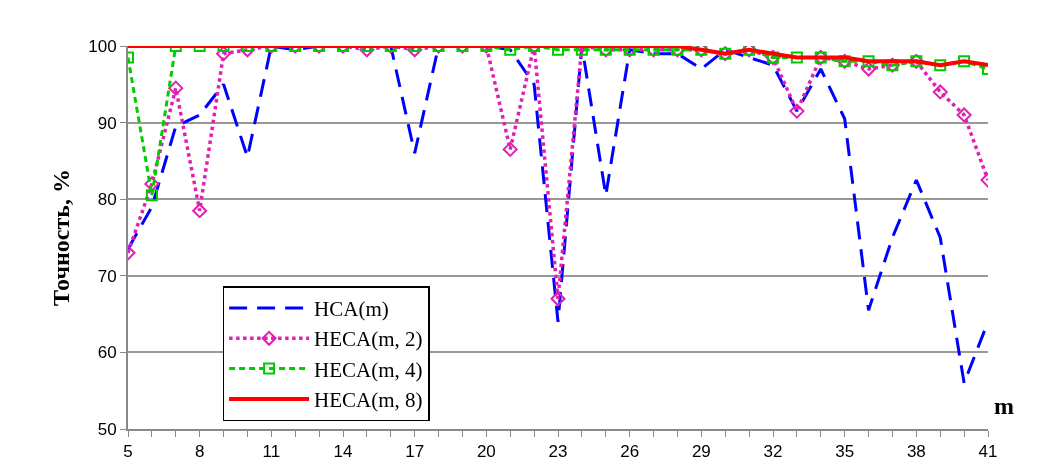 The image size is (1046, 473). Describe the element at coordinates (916, 452) in the screenshot. I see `x-tick-label: 38` at that location.